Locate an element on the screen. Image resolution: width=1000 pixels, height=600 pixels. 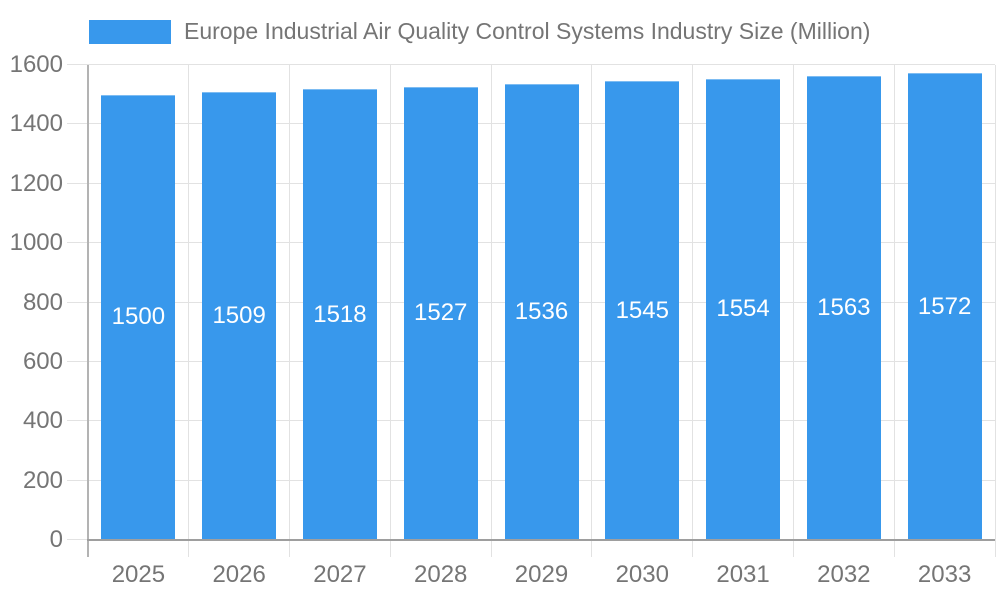
bar-value-label: 1536 is located at coordinates (541, 311).